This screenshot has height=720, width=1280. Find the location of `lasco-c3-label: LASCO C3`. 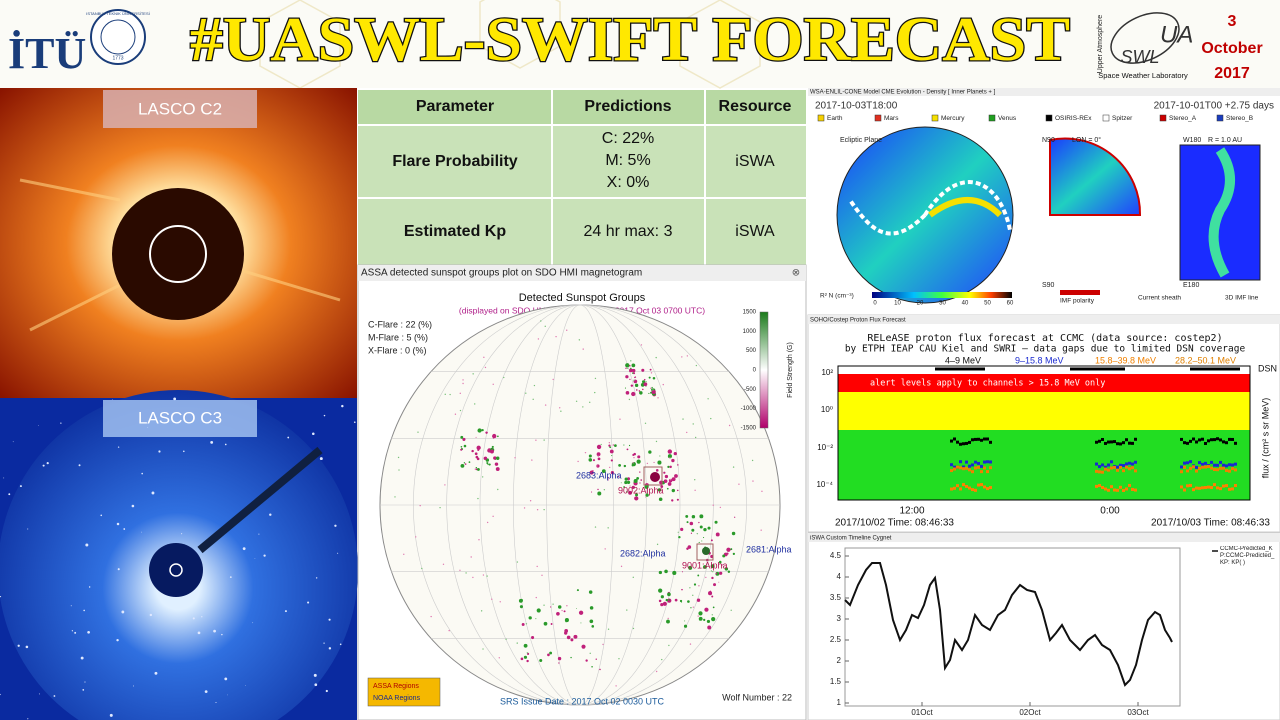

lasco-c3-label: LASCO C3 is located at coordinates (180, 417).